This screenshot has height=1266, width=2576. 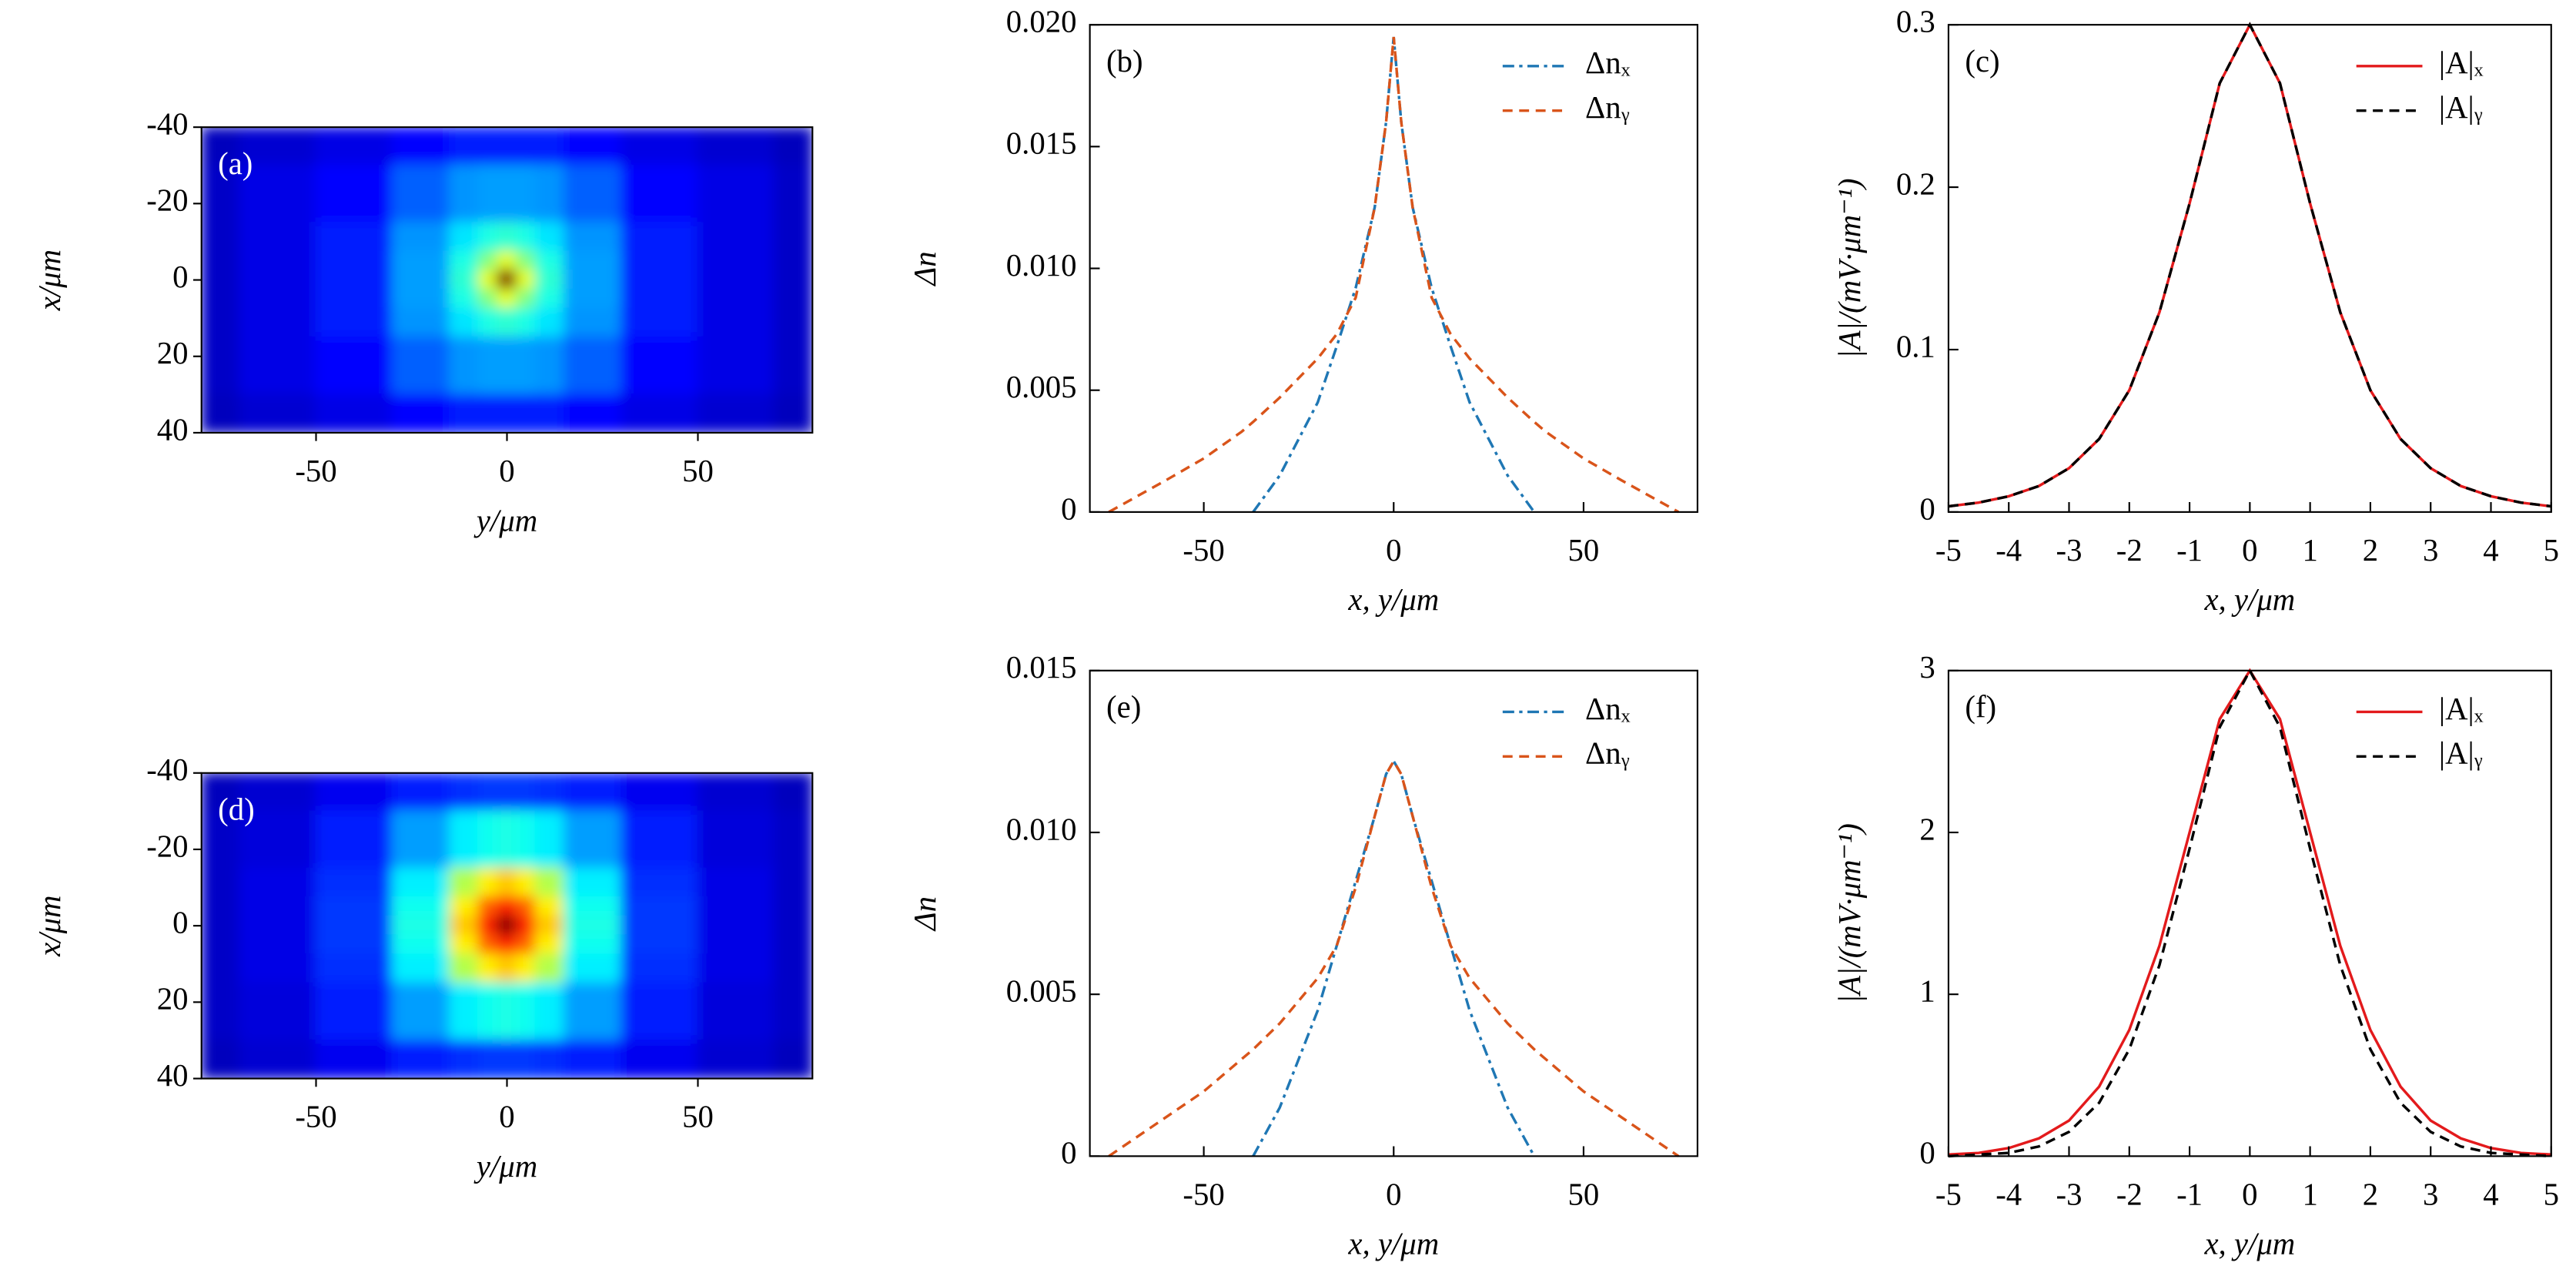 I want to click on x-tick-label: 4, so click(x=2491, y=1194).